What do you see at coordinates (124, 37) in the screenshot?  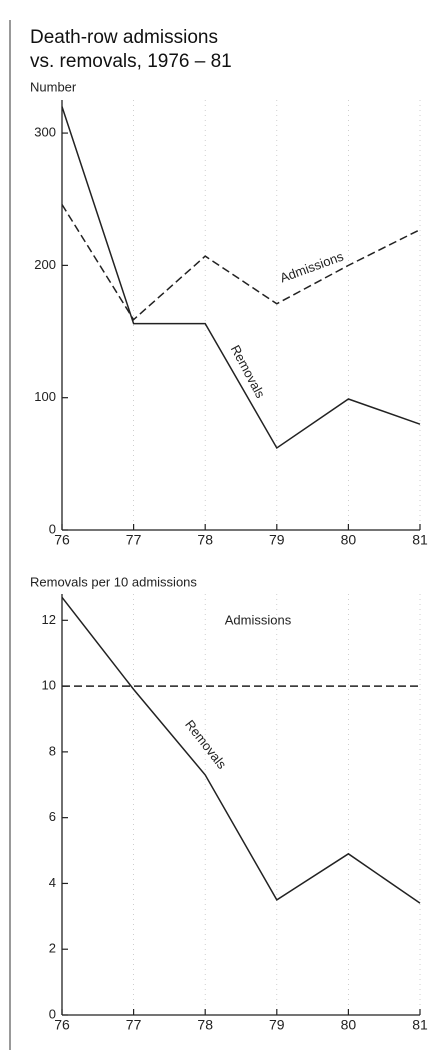 I see `chart-title: Death-row admissions` at bounding box center [124, 37].